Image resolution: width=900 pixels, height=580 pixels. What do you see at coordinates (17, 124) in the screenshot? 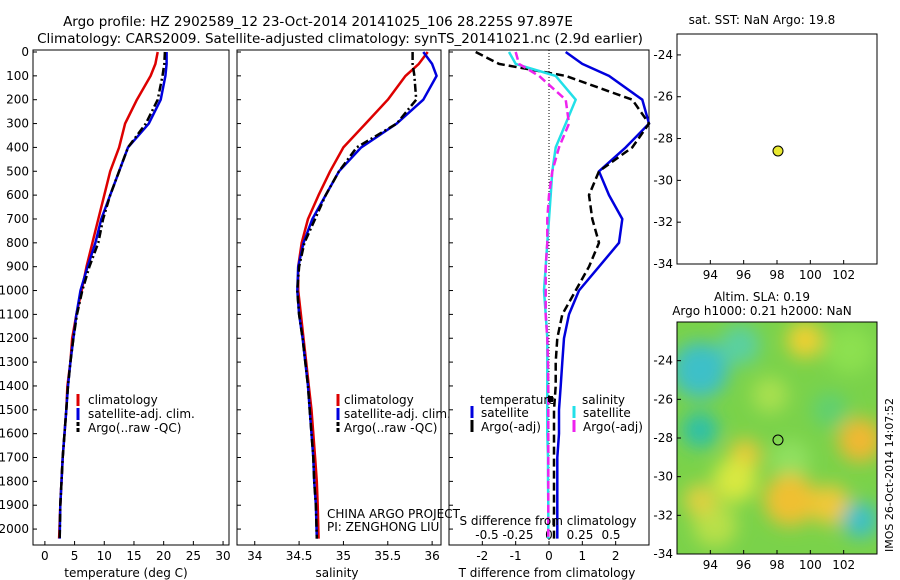
I see `depth-tick-label: 300` at bounding box center [17, 124].